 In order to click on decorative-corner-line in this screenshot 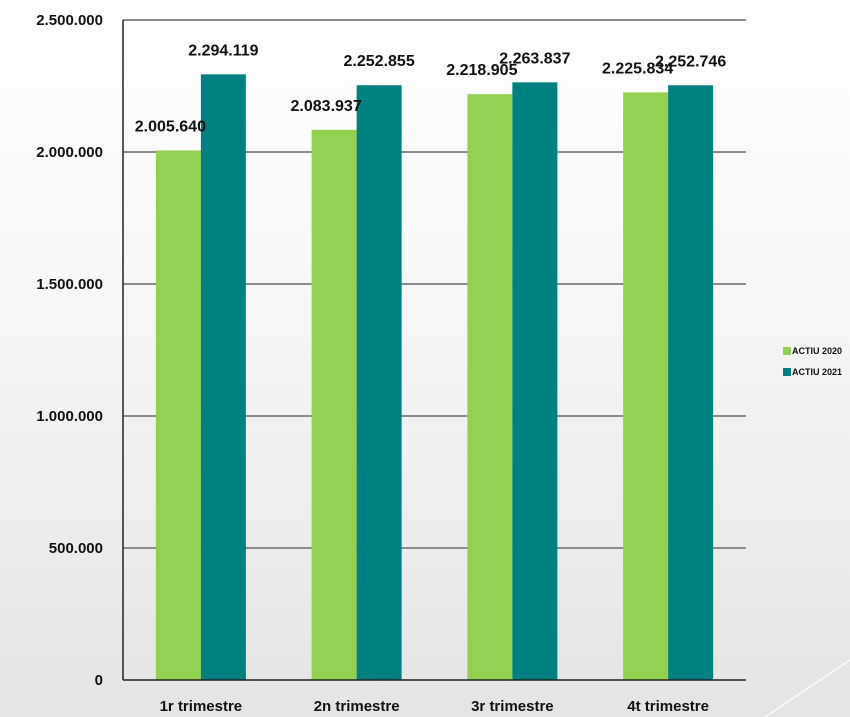, I will do `click(807, 688)`.